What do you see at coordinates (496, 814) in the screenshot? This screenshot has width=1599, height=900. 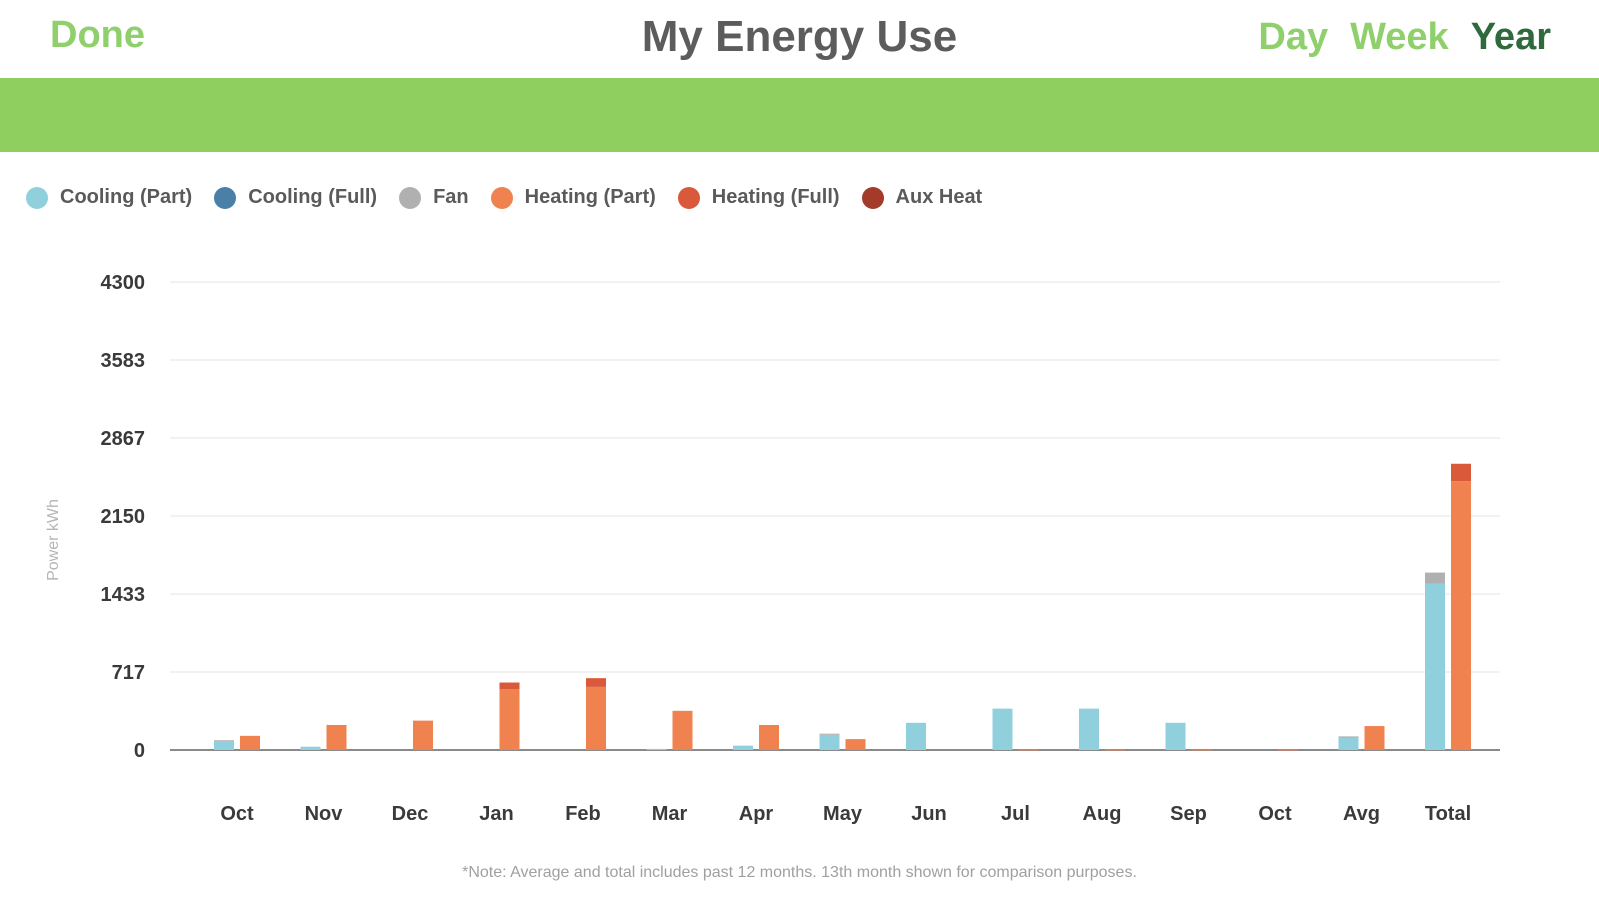 I see `x-tick-label: Jan` at bounding box center [496, 814].